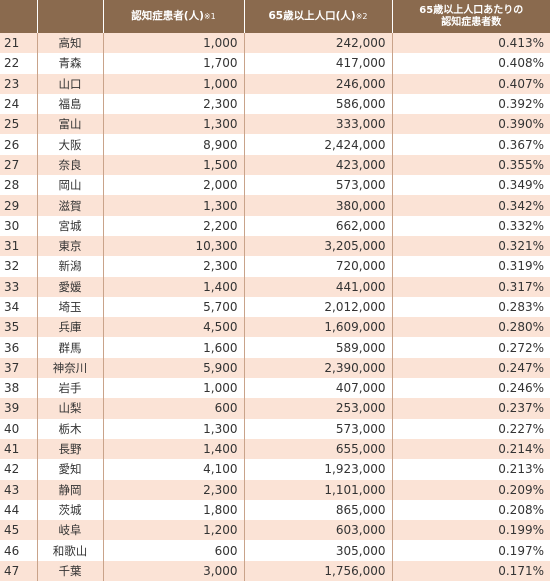 The height and width of the screenshot is (581, 550). I want to click on table-row: 47 千葉 3,000 1,756,000 0.171%, so click(275, 570).